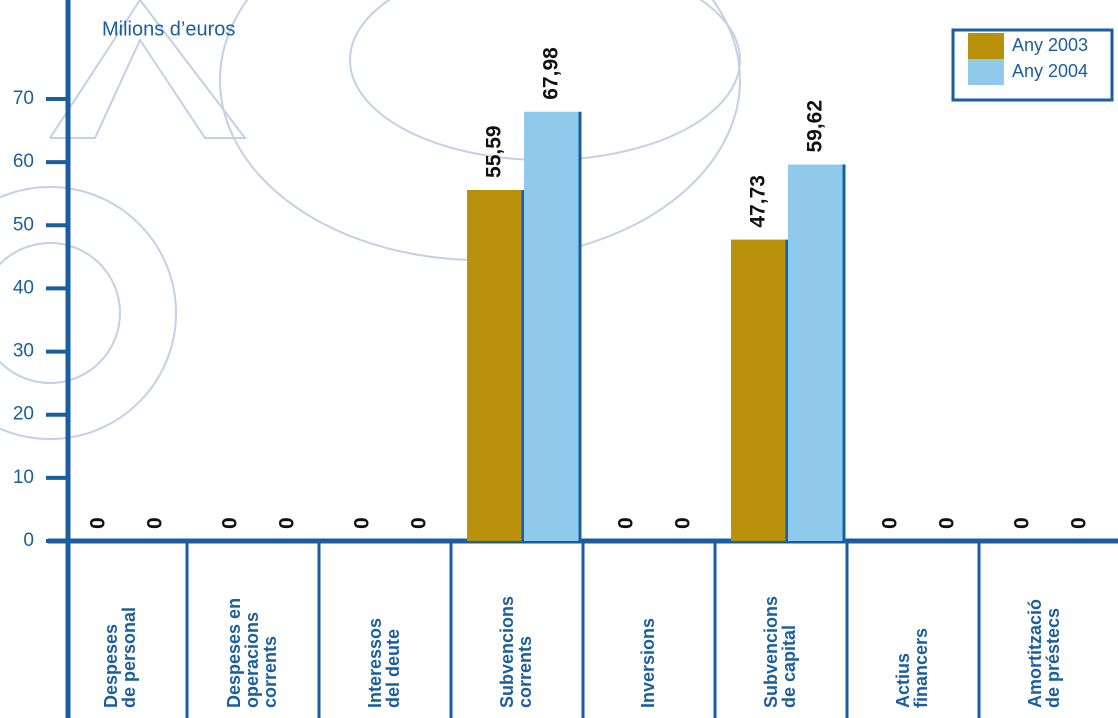 The width and height of the screenshot is (1118, 718). What do you see at coordinates (23, 351) in the screenshot?
I see `y-tick-label: 30` at bounding box center [23, 351].